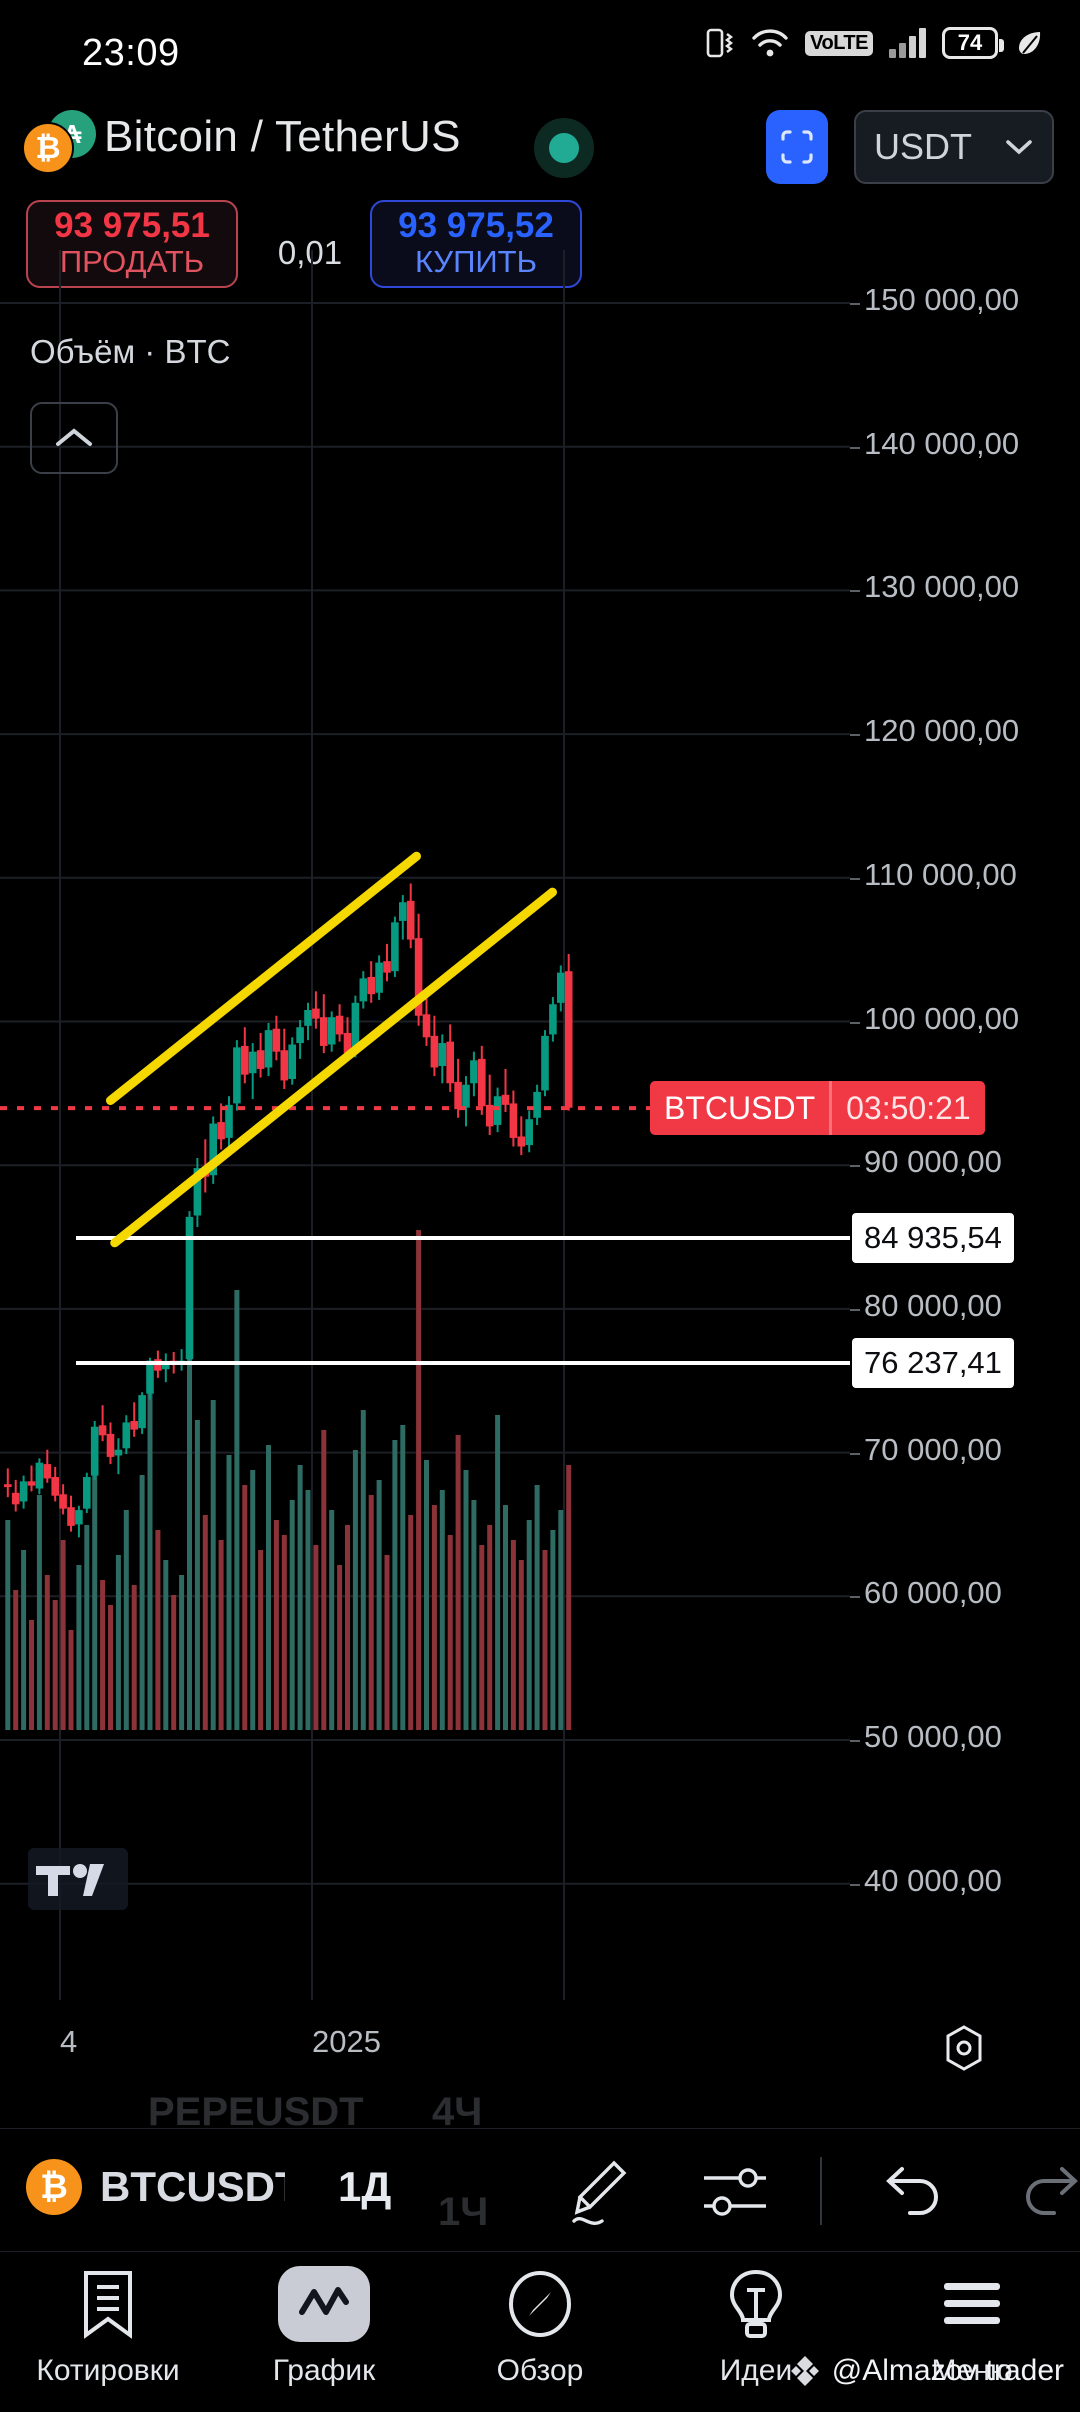  What do you see at coordinates (954, 147) in the screenshot?
I see `quote-currency-select: USDT` at bounding box center [954, 147].